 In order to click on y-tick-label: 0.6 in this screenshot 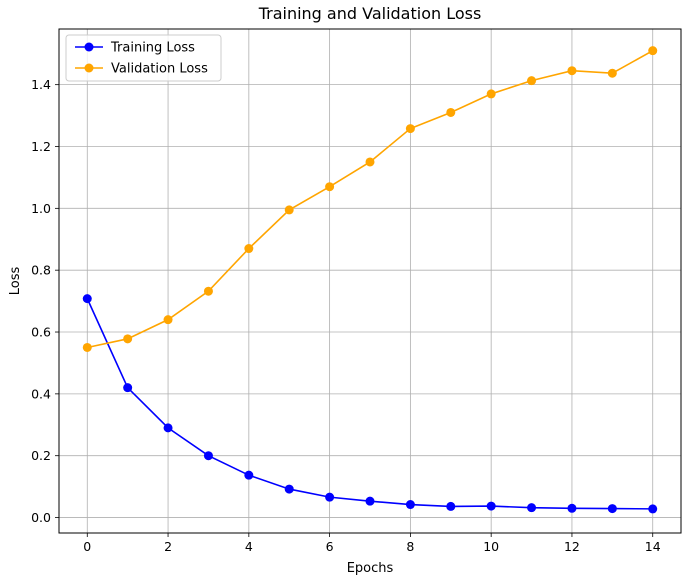, I will do `click(41, 332)`.